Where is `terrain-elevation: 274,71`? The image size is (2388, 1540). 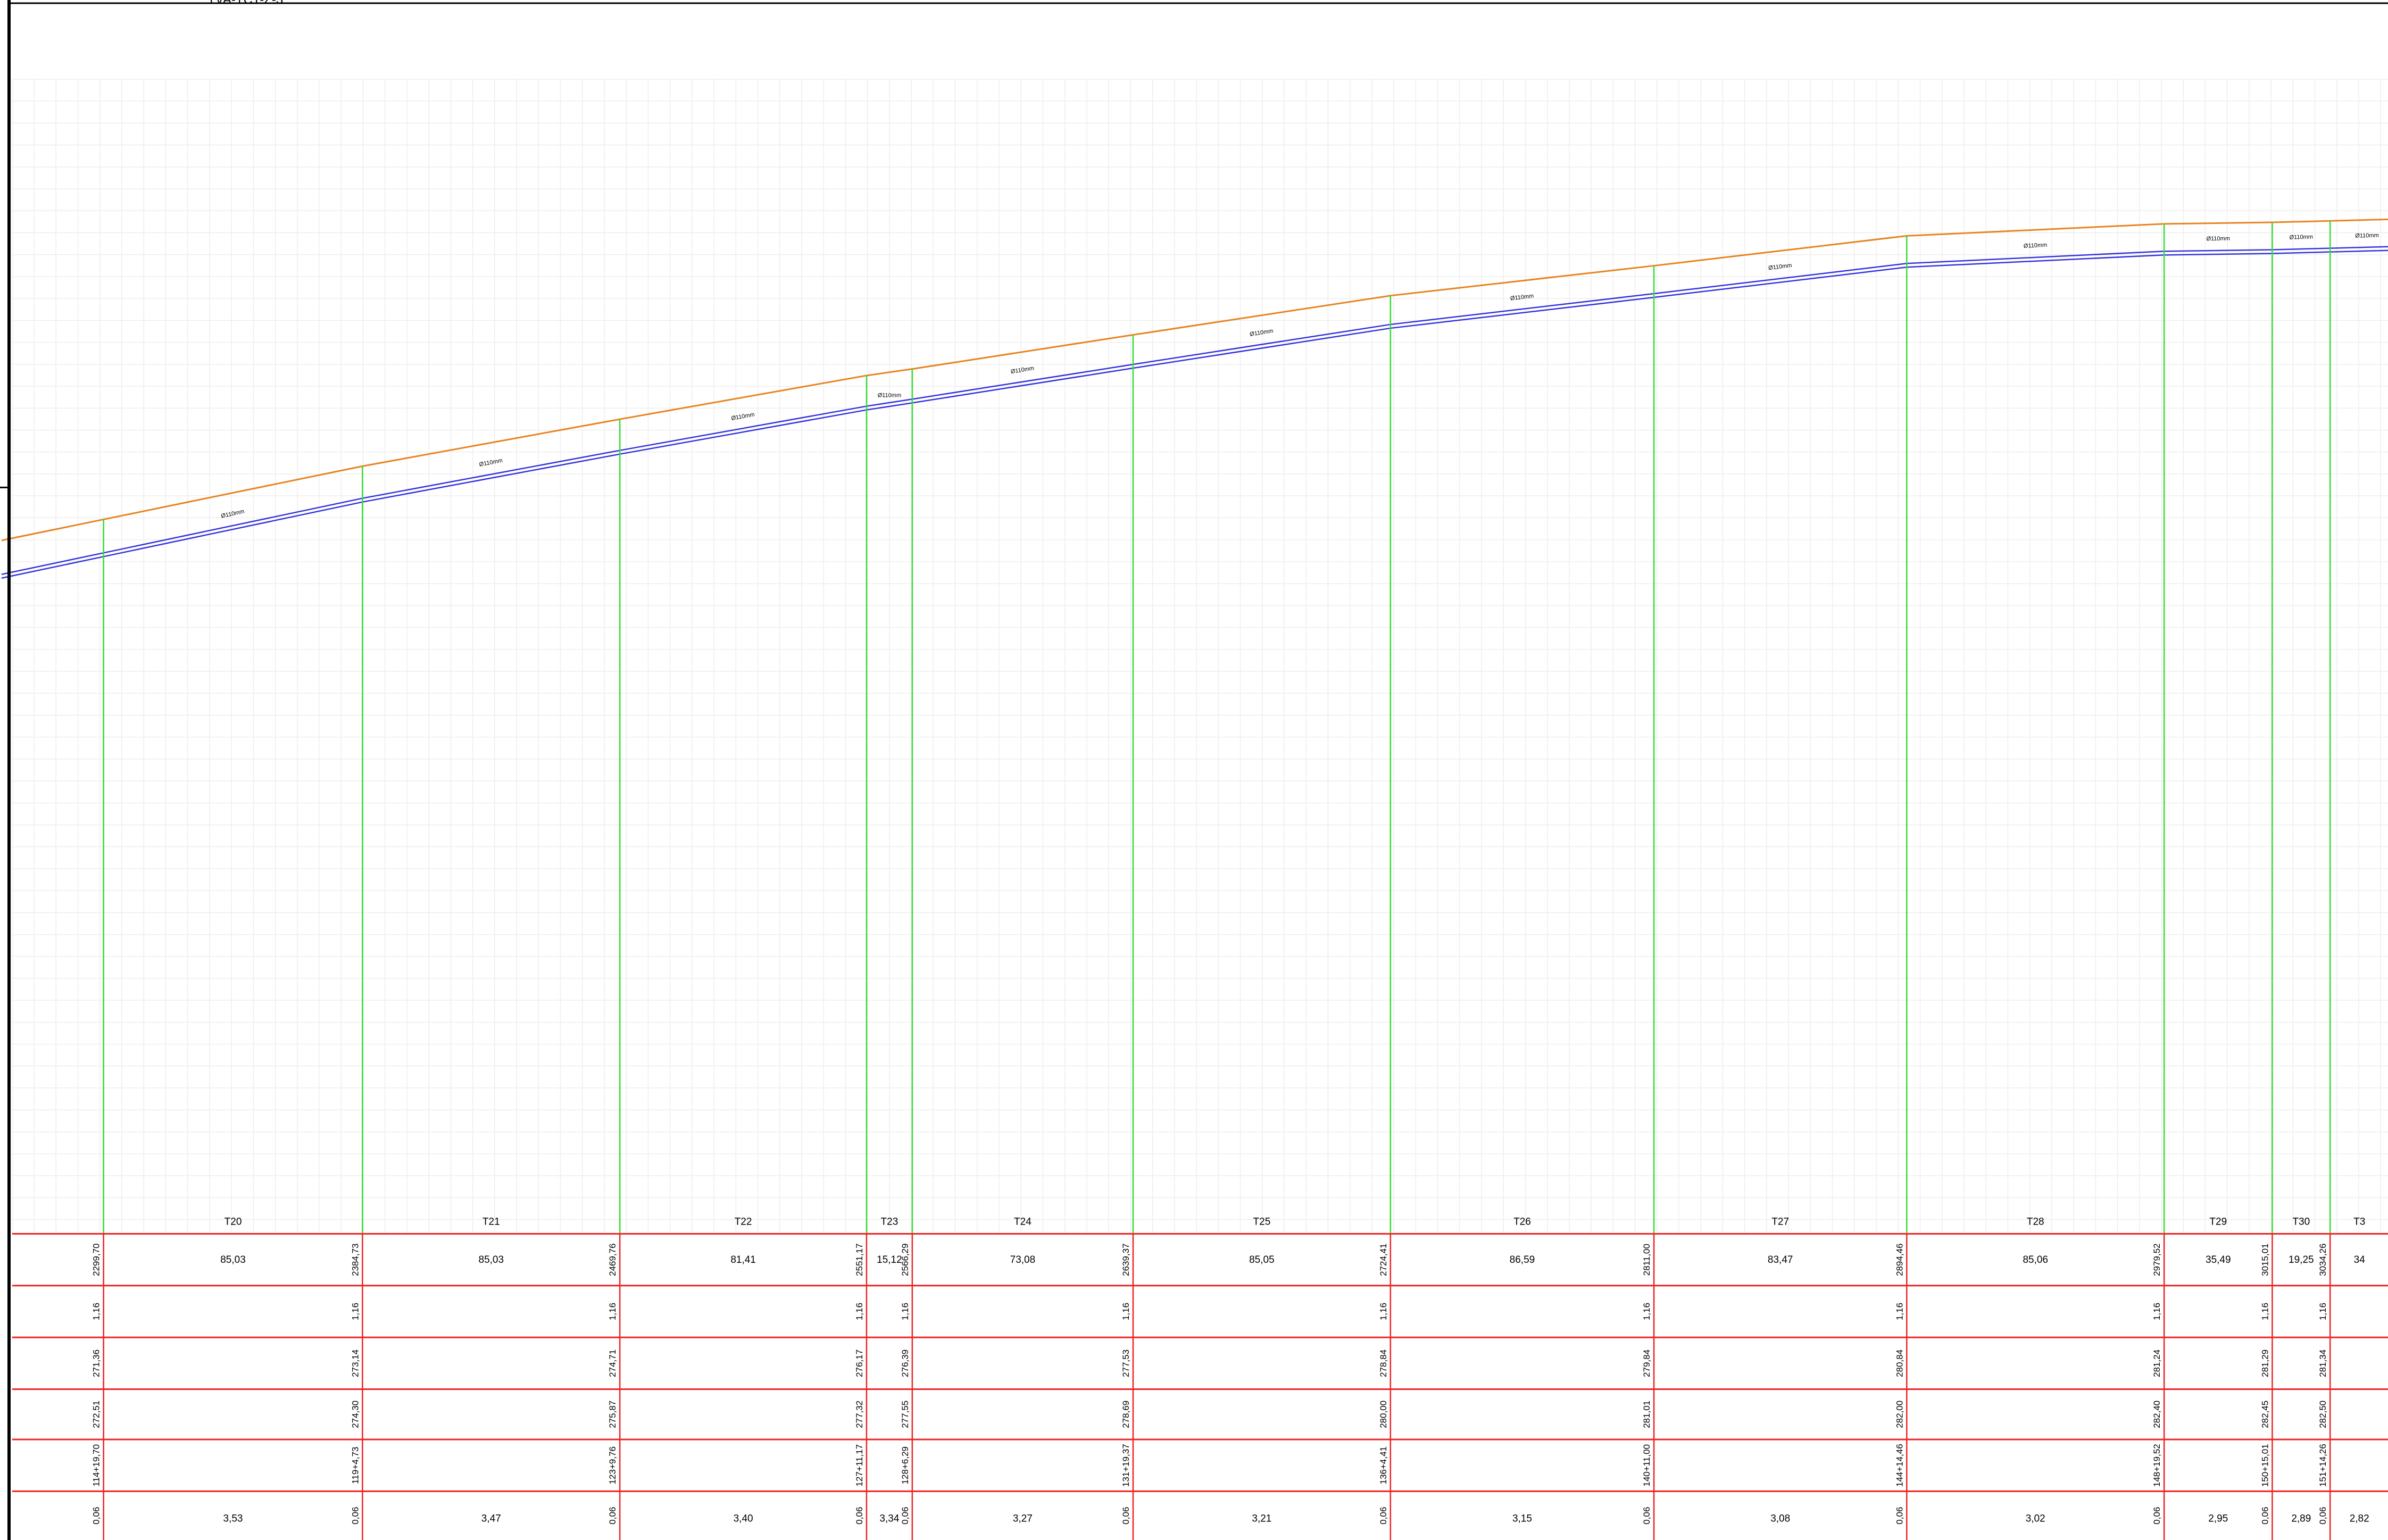
terrain-elevation: 274,71 is located at coordinates (613, 1364).